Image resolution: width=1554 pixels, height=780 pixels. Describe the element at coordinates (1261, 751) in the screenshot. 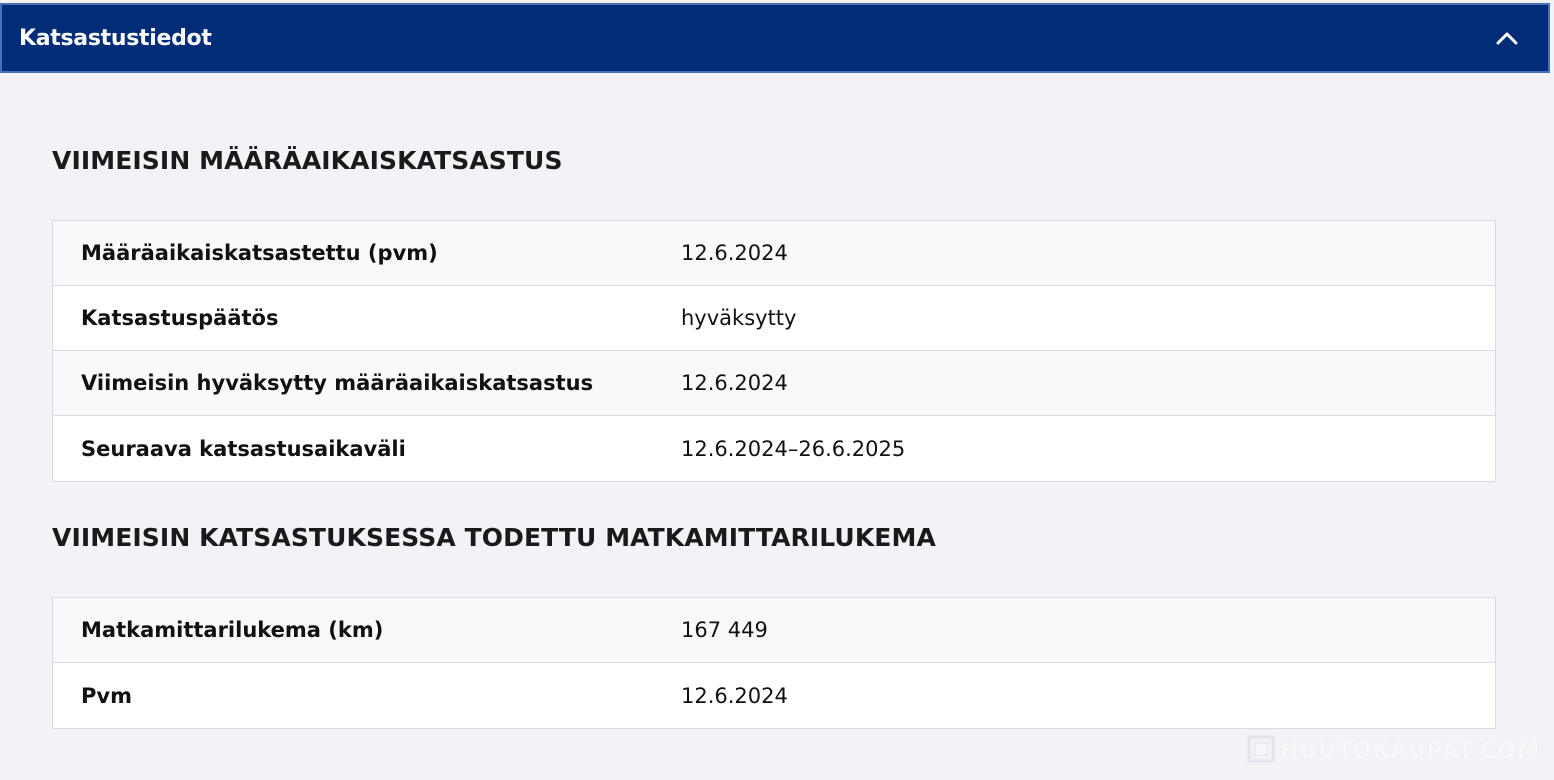

I see `watermark-logo-icon` at that location.